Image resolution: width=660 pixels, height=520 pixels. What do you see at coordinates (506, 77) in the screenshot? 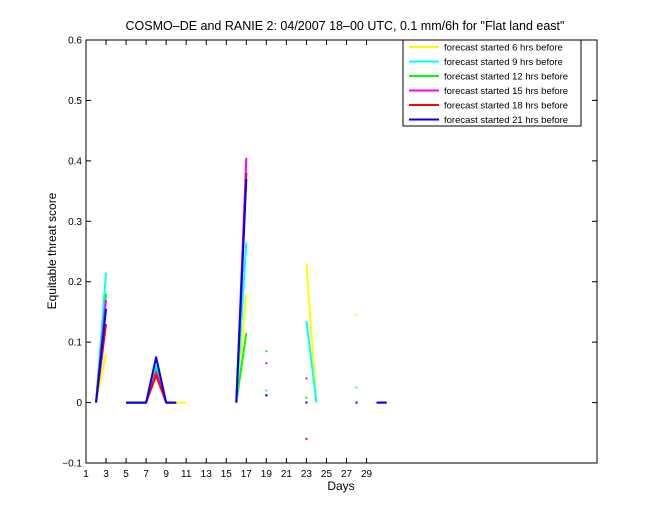
I see `legend-label: forecast started 12 hrs before` at bounding box center [506, 77].